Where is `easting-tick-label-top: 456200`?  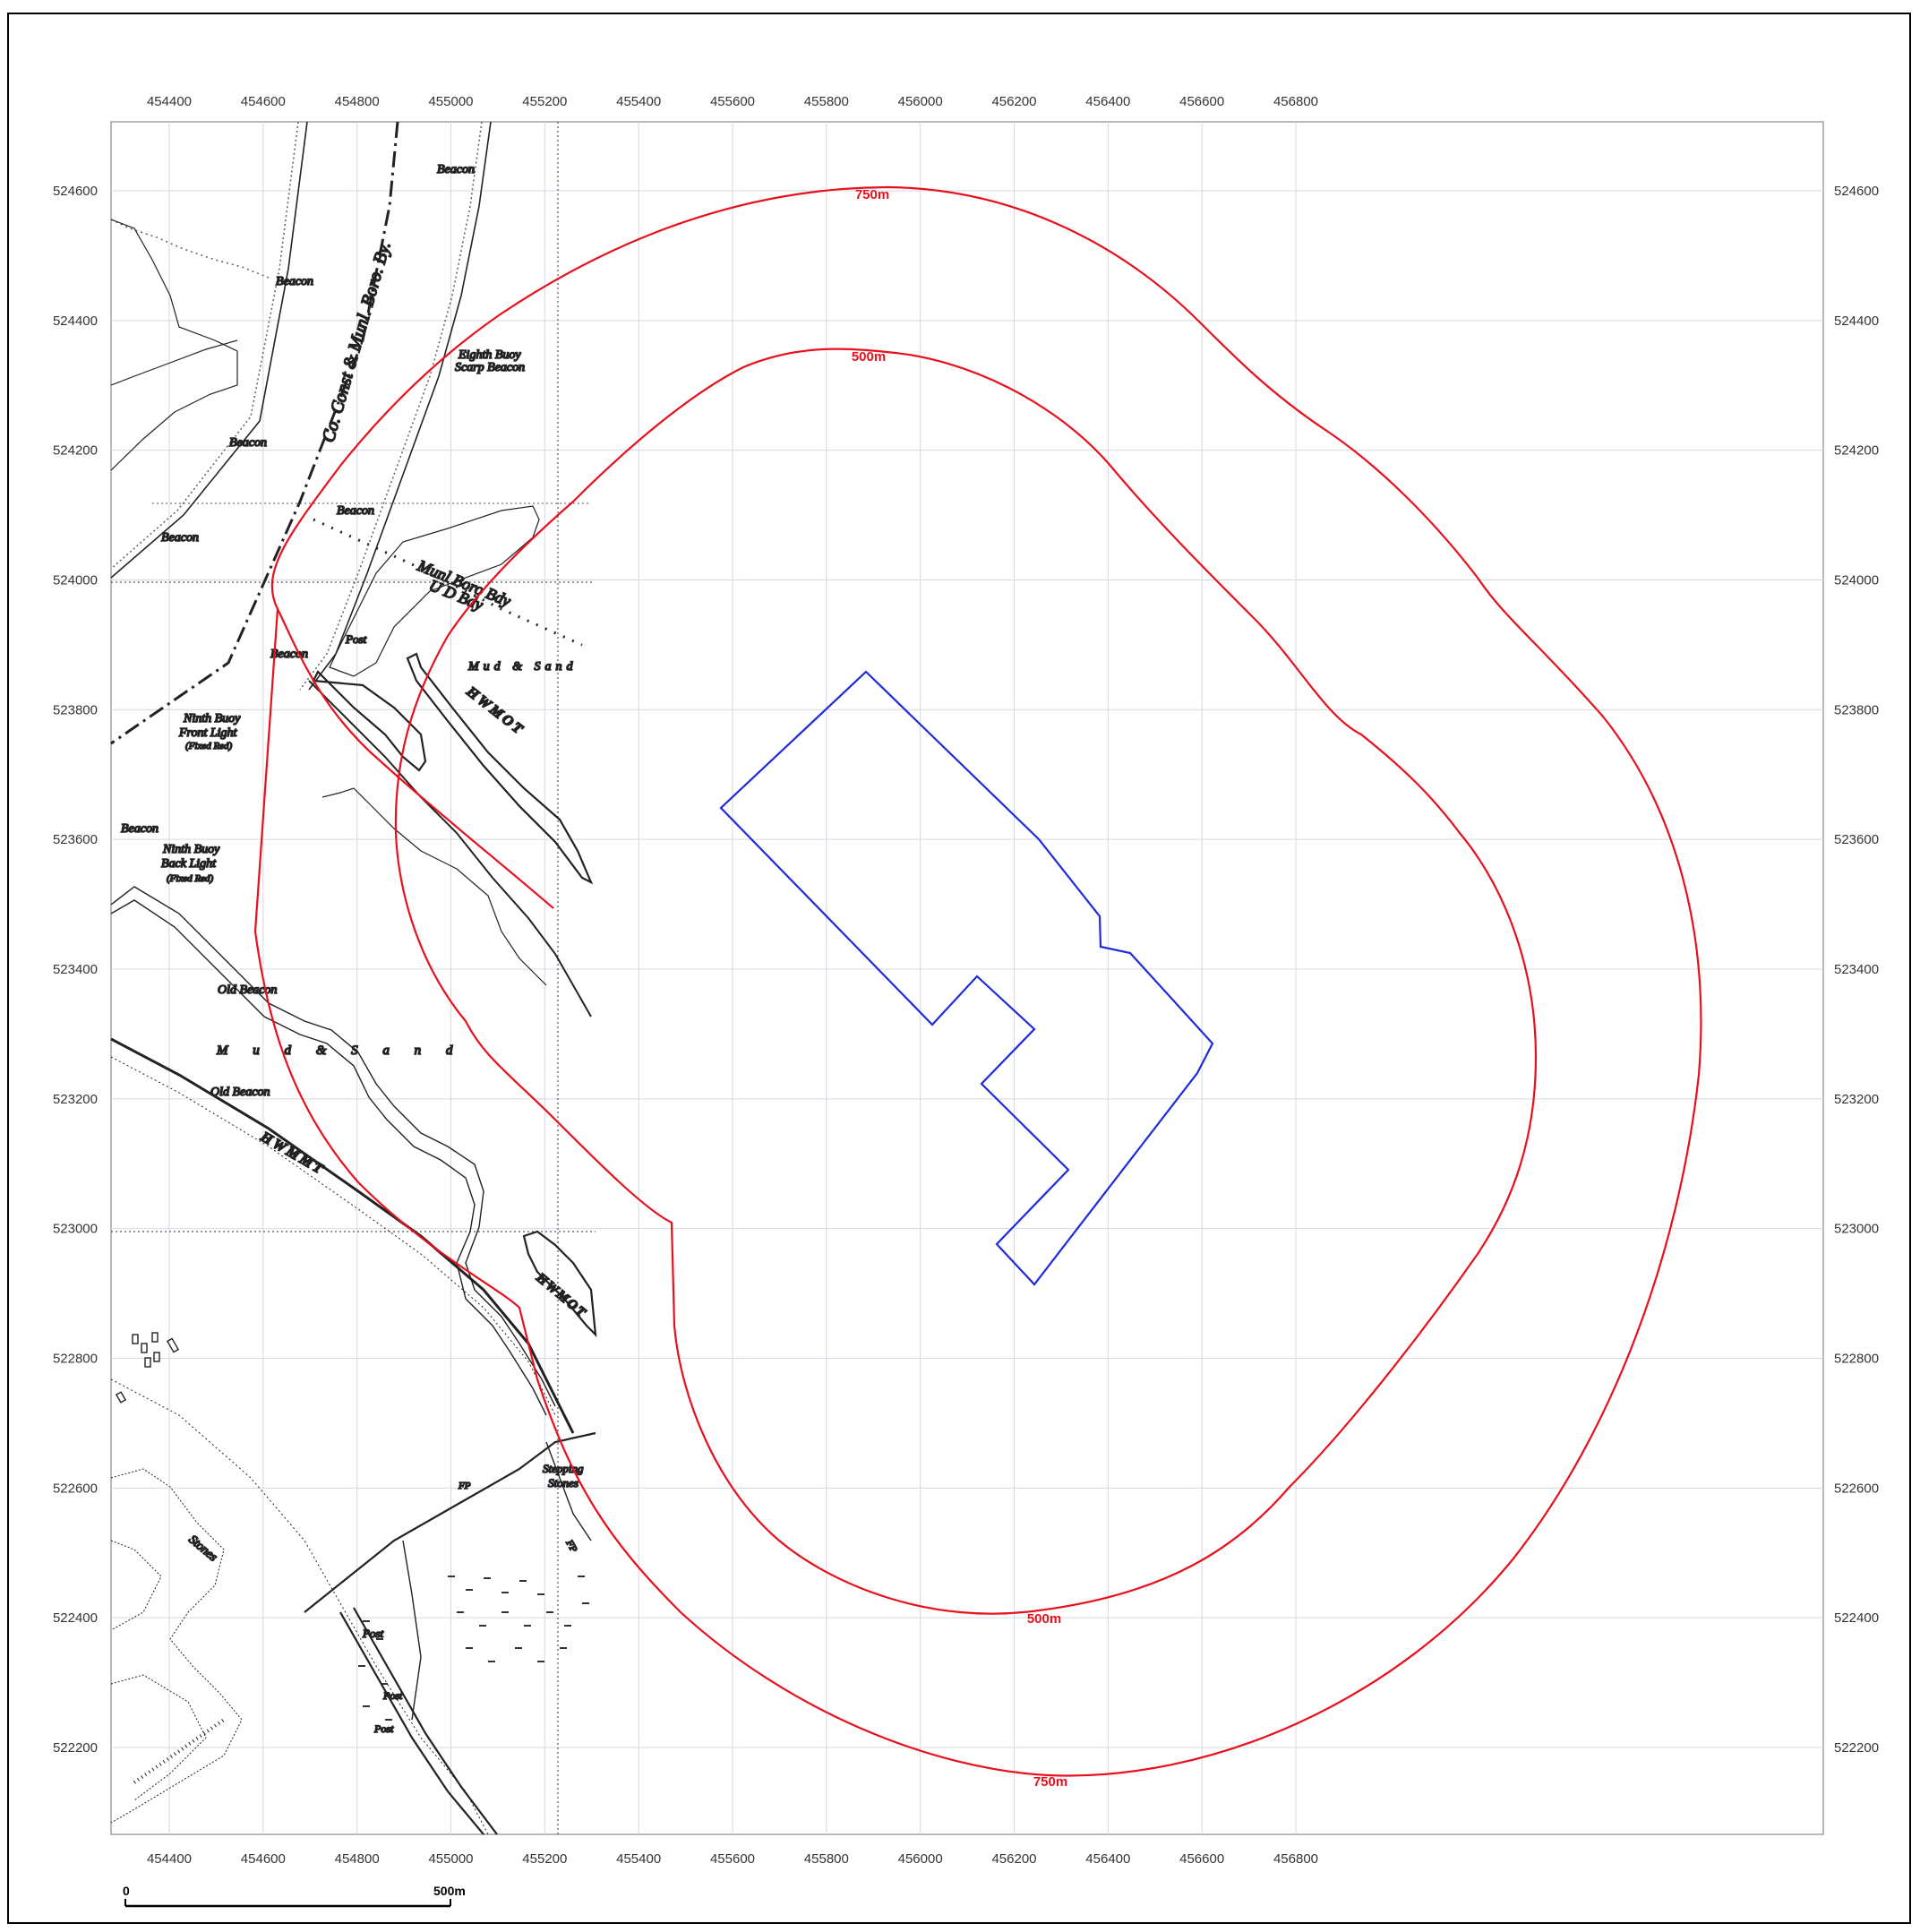
easting-tick-label-top: 456200 is located at coordinates (1014, 101).